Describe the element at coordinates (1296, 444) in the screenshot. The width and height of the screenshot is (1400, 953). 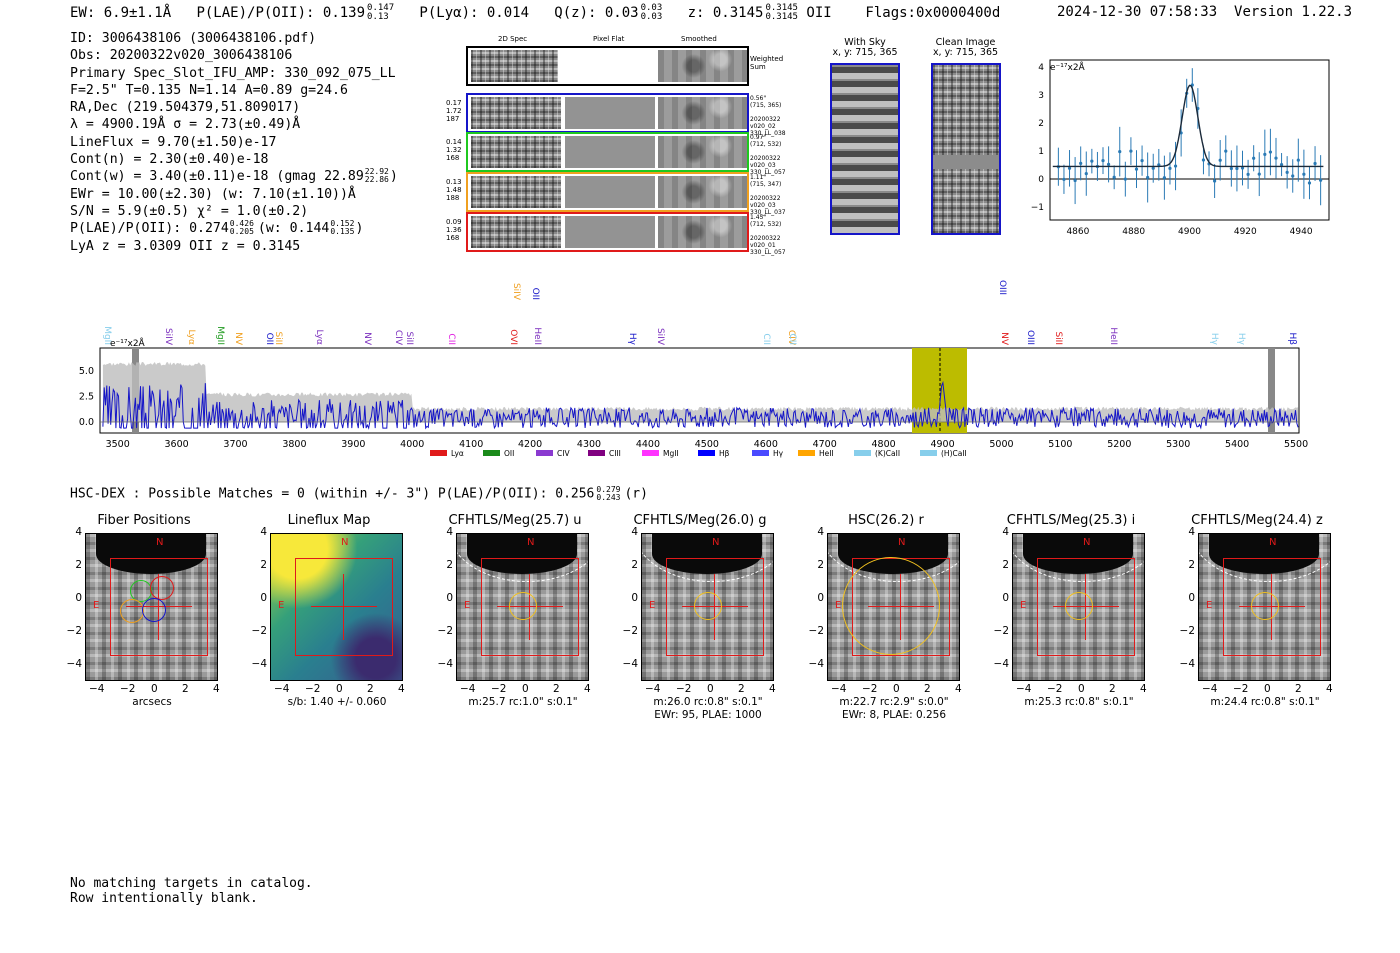
I see `spectrum-xtick: 5500` at that location.